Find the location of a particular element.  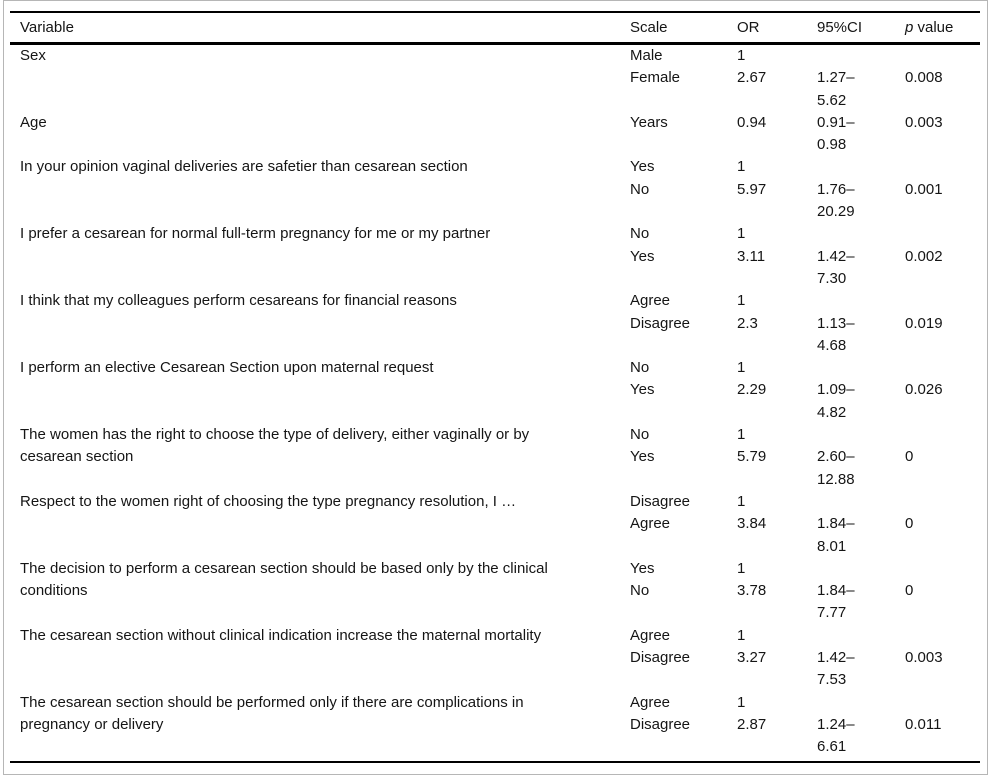

table-row: Female 2.67 1.27– 5.62 0.008 is located at coordinates (495, 89).